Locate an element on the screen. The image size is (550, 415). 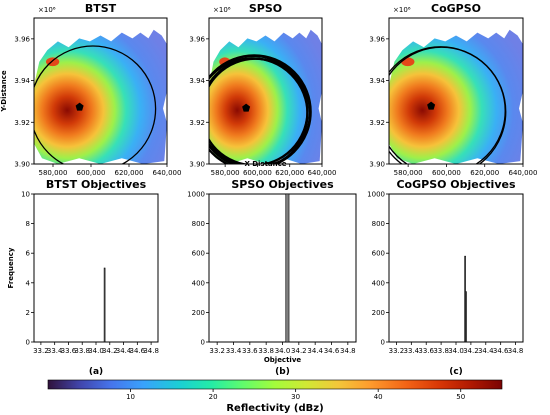
colorbar-gradient is located at coordinates (275, 384).